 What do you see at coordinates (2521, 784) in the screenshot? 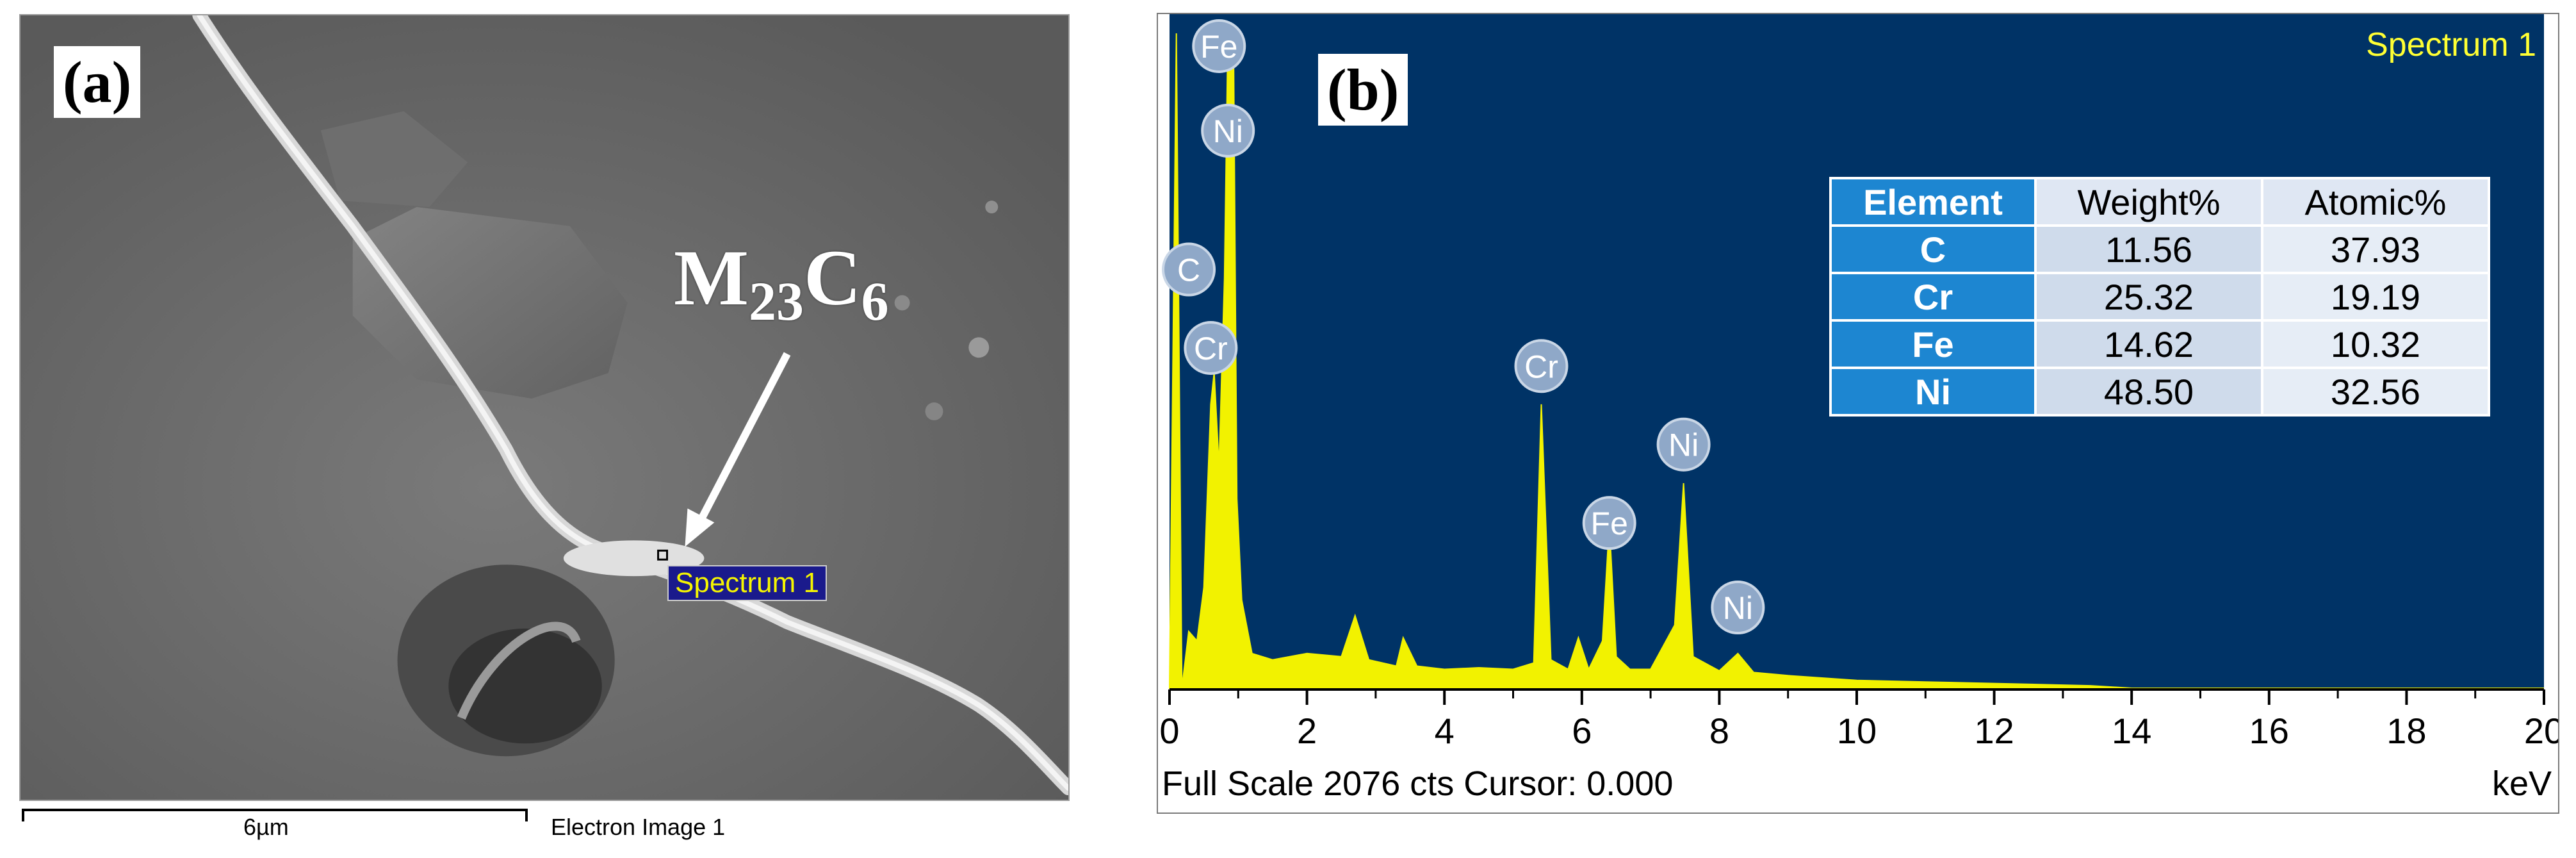
I see `axis-unit-label: keV` at bounding box center [2521, 784].